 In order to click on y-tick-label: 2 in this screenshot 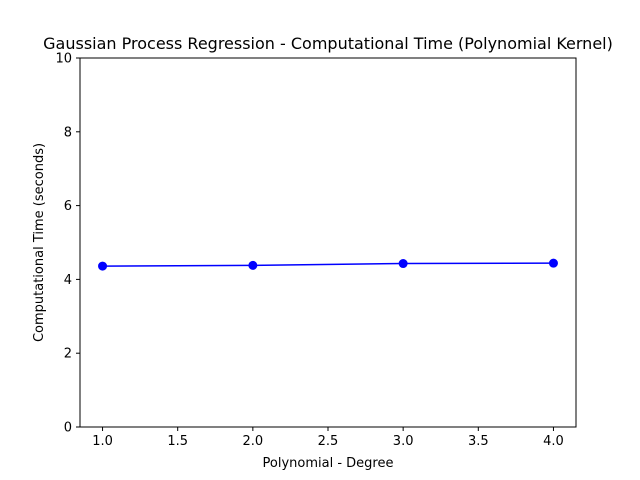, I will do `click(68, 354)`.